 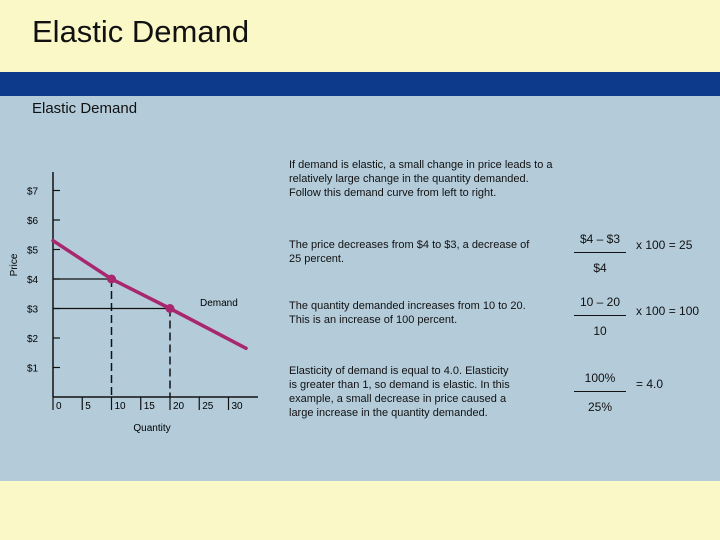 I want to click on x-tick-label: 15, so click(x=150, y=406).